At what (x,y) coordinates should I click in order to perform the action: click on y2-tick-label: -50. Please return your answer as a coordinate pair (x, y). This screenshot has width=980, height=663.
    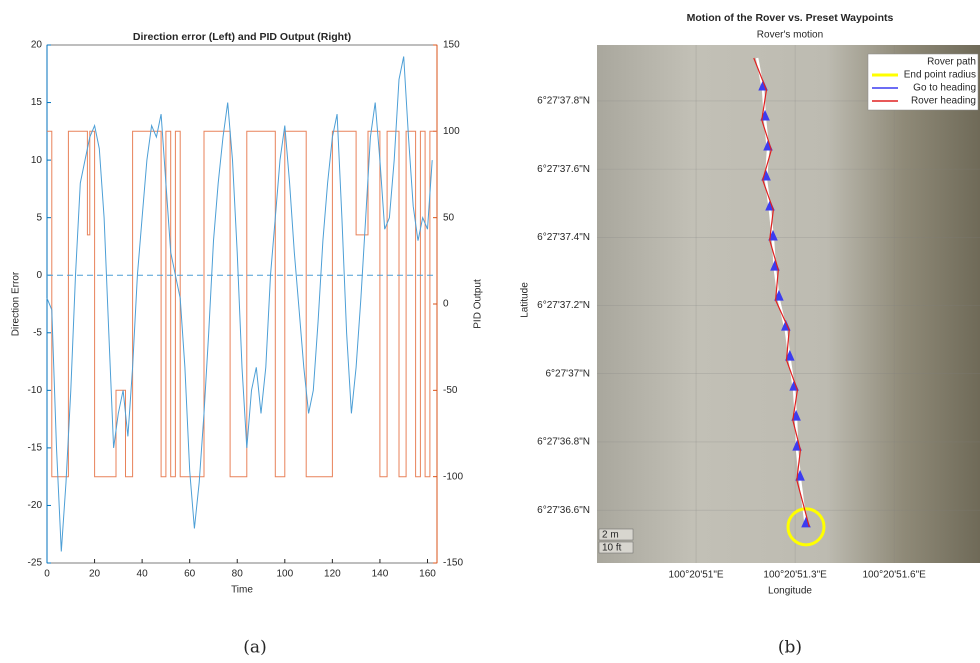
    Looking at the image, I should click on (450, 390).